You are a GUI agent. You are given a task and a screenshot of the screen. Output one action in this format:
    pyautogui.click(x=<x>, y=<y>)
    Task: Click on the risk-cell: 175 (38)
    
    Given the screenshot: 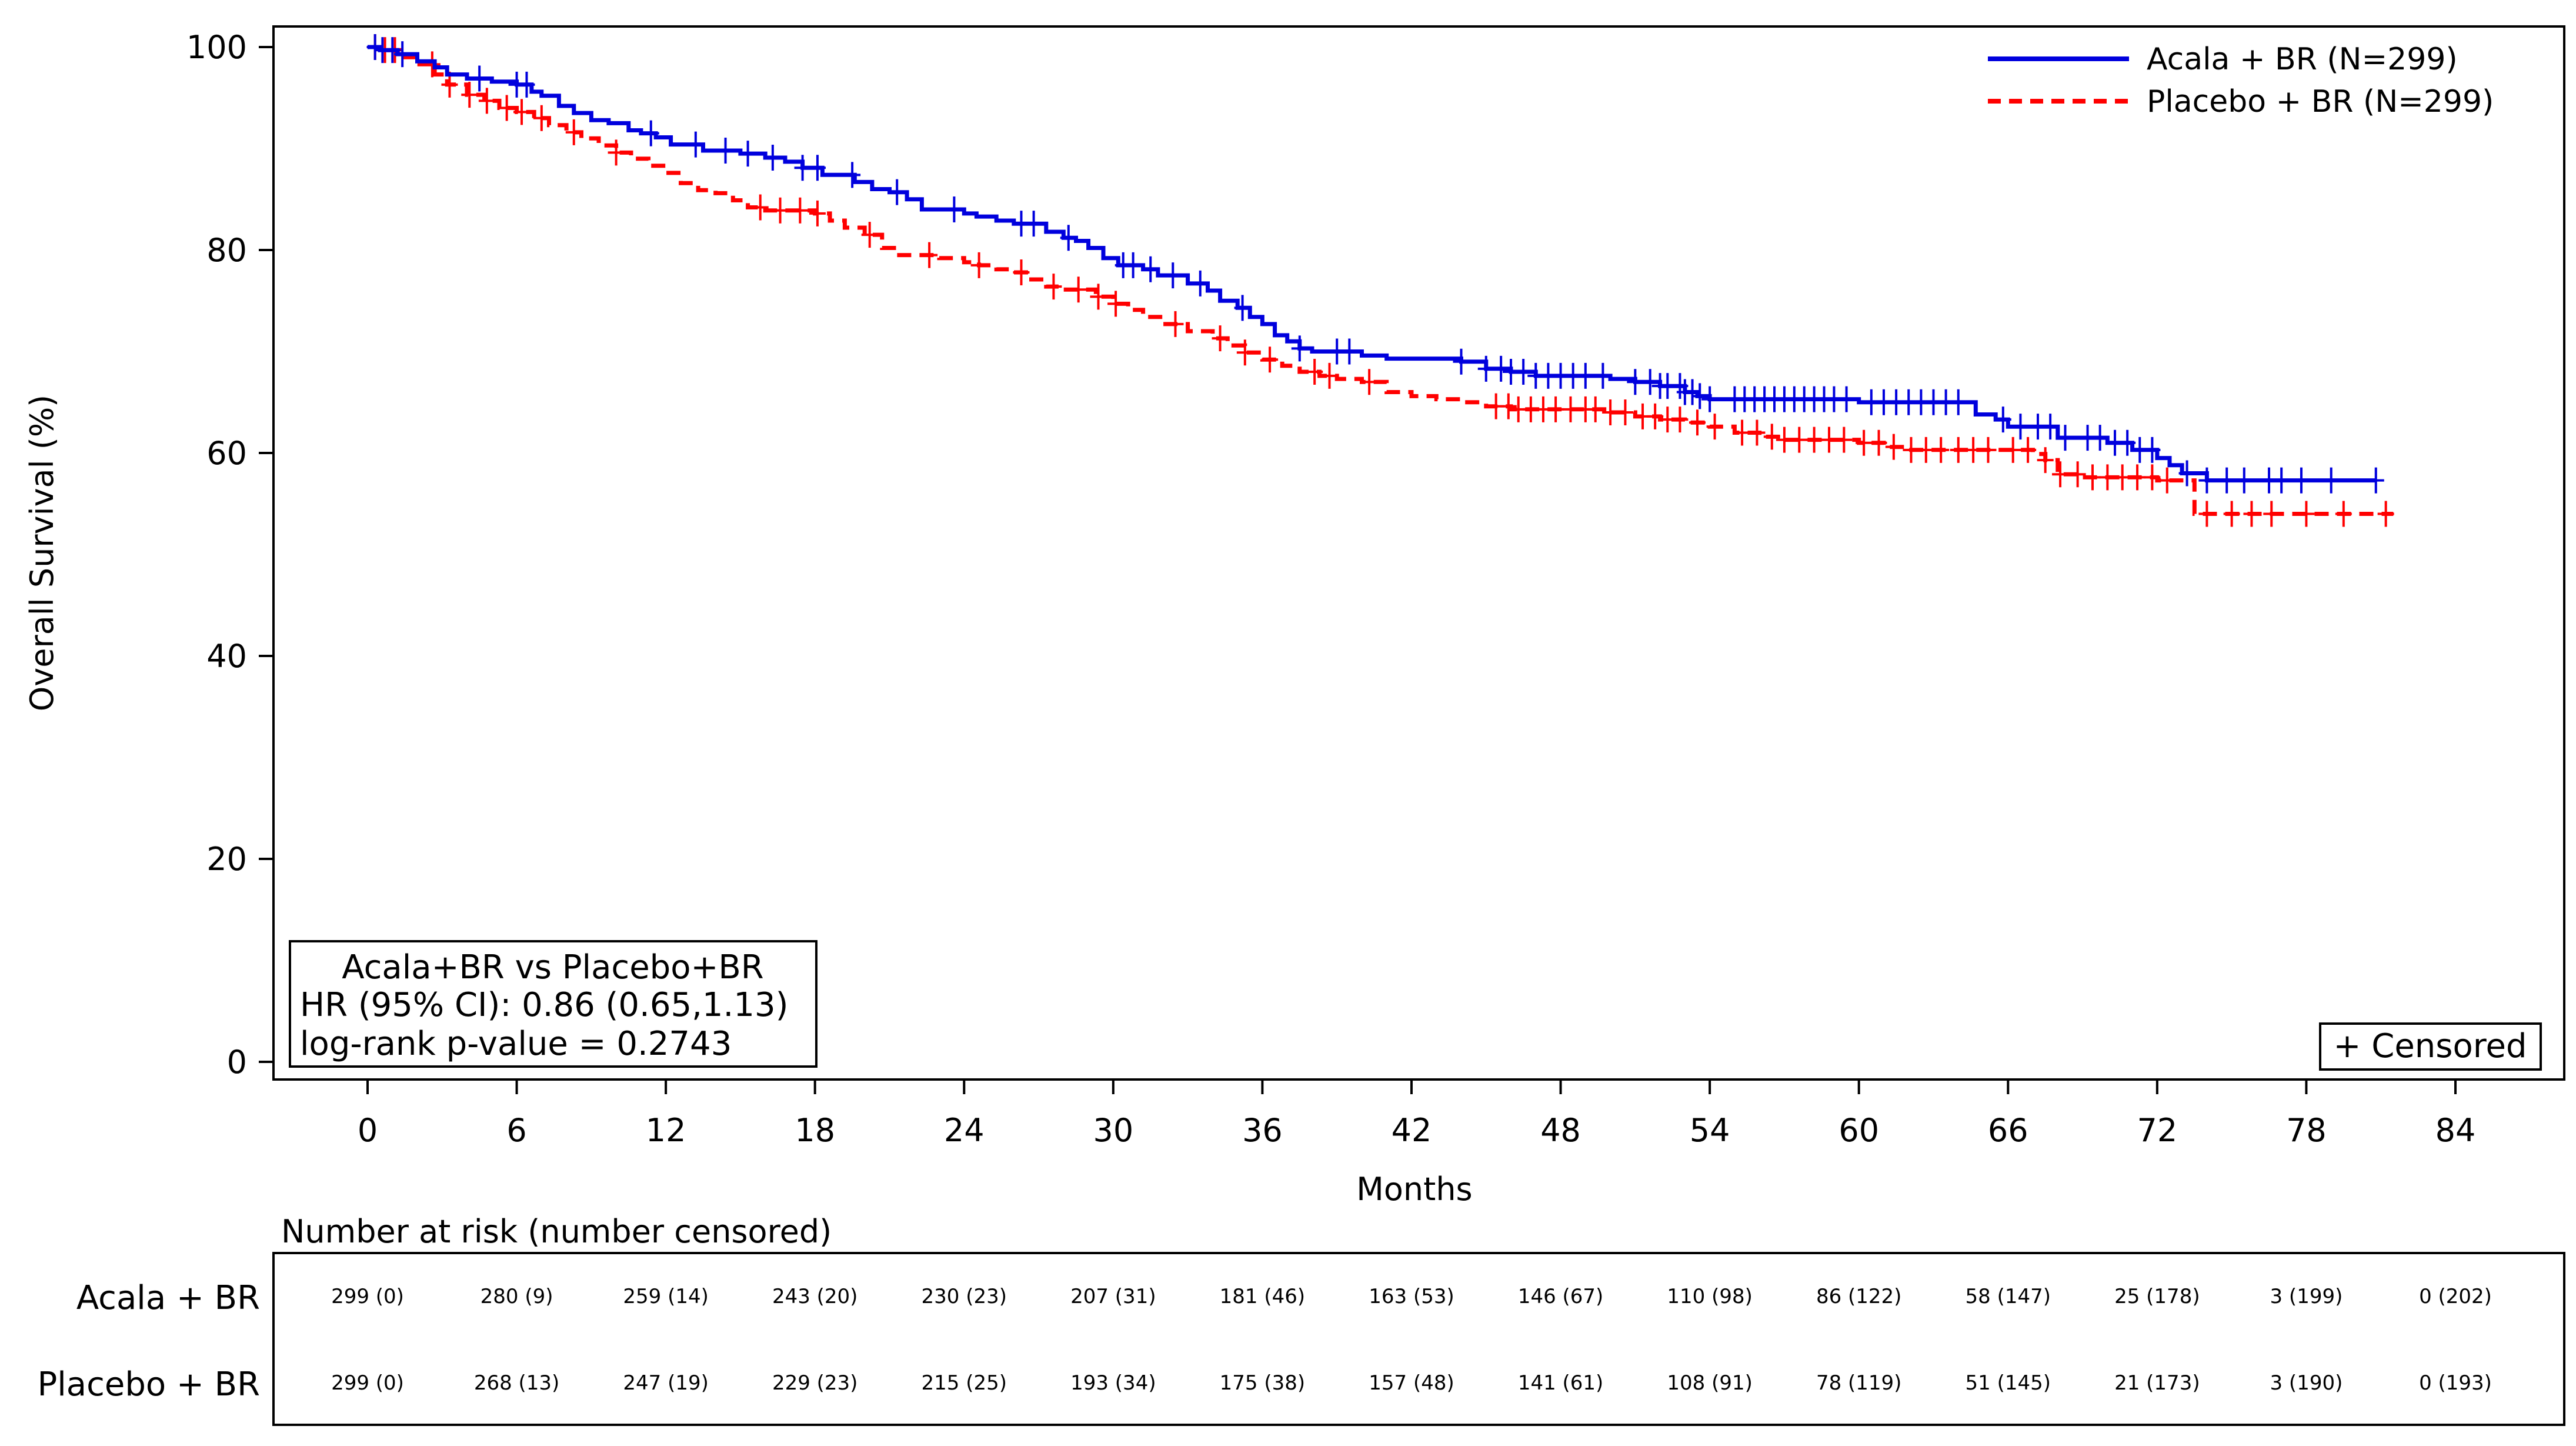 What is the action you would take?
    pyautogui.click(x=1263, y=1383)
    